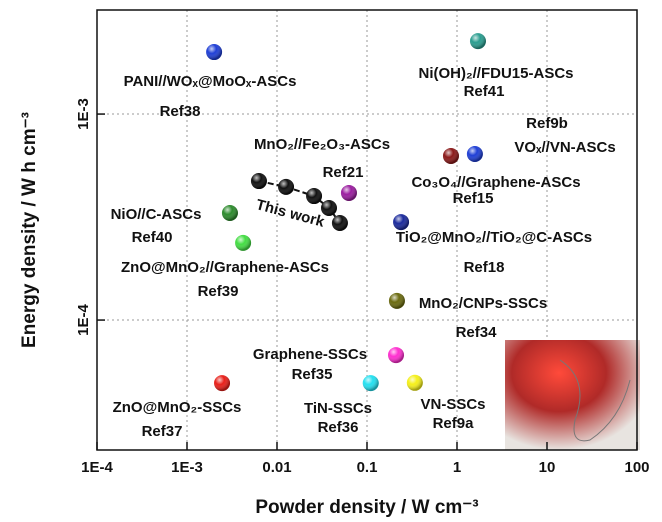 Image resolution: width=662 pixels, height=522 pixels. Describe the element at coordinates (162, 431) in the screenshot. I see `ref-label: Ref37` at that location.